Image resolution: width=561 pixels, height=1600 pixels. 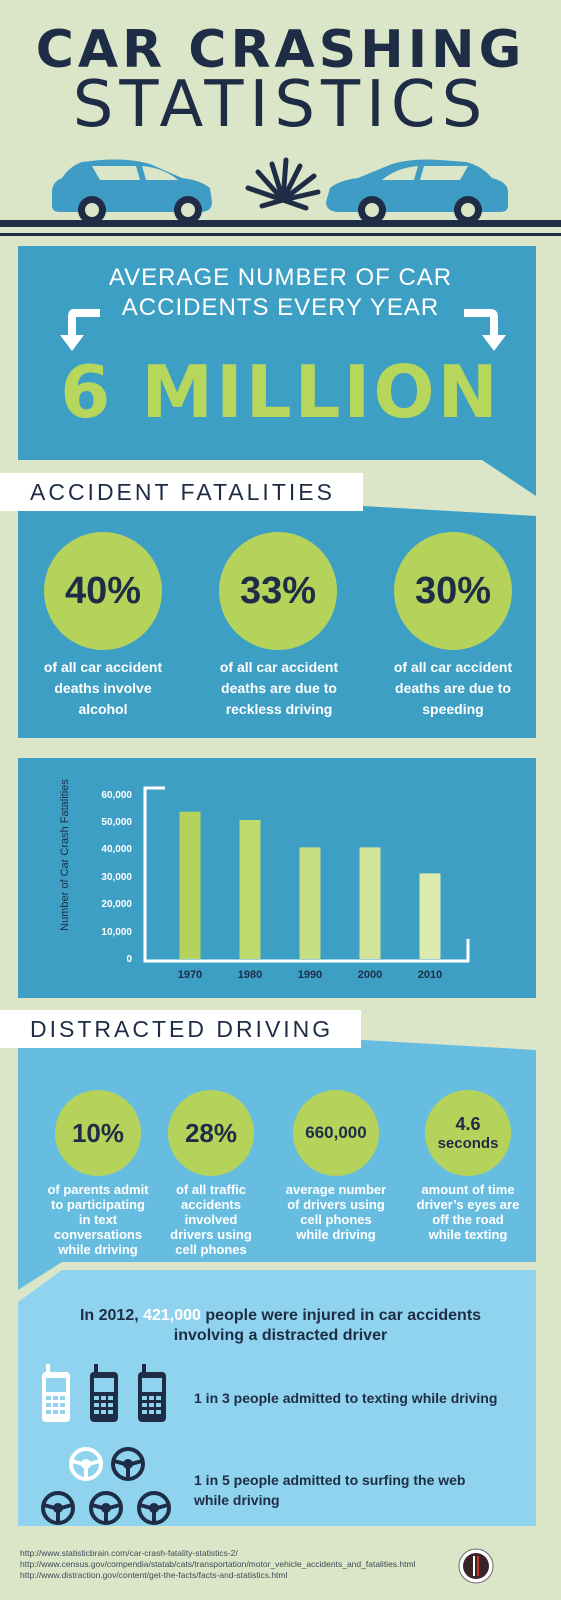 I want to click on average-heading-1: AVERAGE NUMBER OF CAR, so click(x=280, y=277).